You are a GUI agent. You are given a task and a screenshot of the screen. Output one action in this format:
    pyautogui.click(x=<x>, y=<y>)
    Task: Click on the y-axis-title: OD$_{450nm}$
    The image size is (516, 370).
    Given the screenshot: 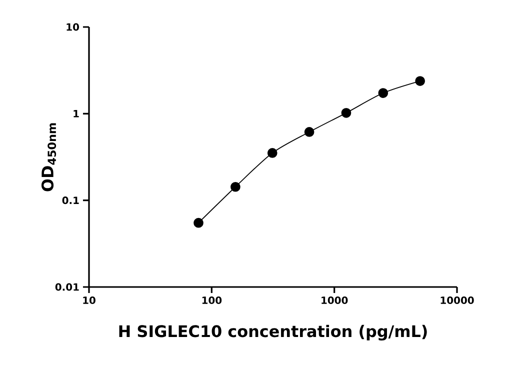 What is the action you would take?
    pyautogui.click(x=48, y=157)
    